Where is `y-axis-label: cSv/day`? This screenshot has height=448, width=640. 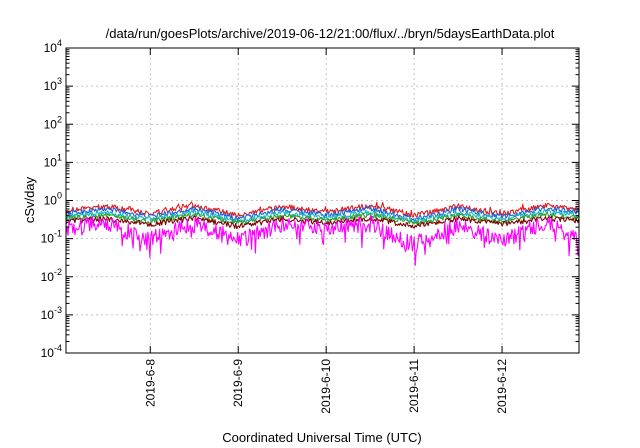
y-axis-label: cSv/day is located at coordinates (29, 199).